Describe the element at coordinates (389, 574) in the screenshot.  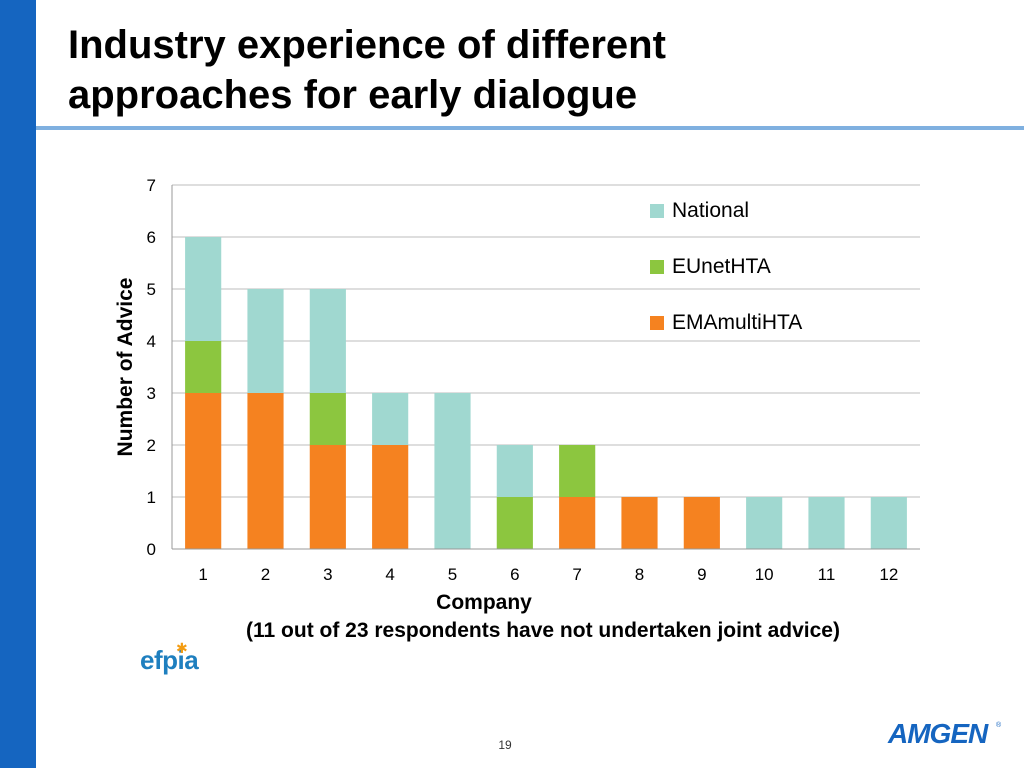
I see `x-tick-label: 4` at that location.